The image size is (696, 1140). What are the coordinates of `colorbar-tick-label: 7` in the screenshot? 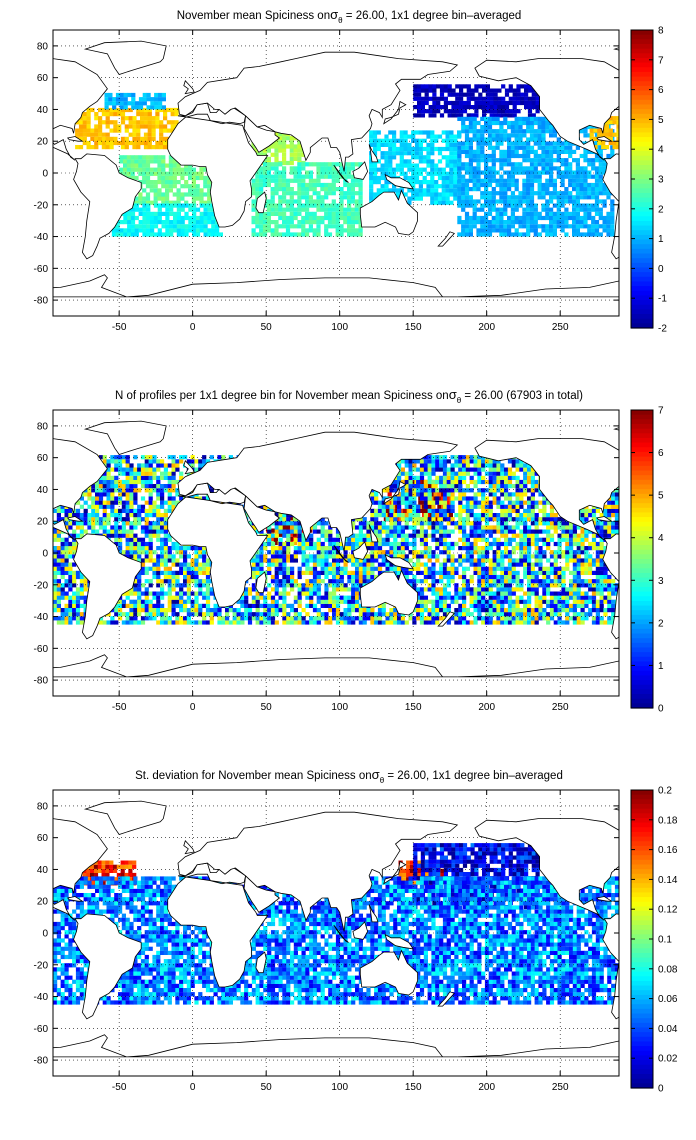 It's located at (661, 60).